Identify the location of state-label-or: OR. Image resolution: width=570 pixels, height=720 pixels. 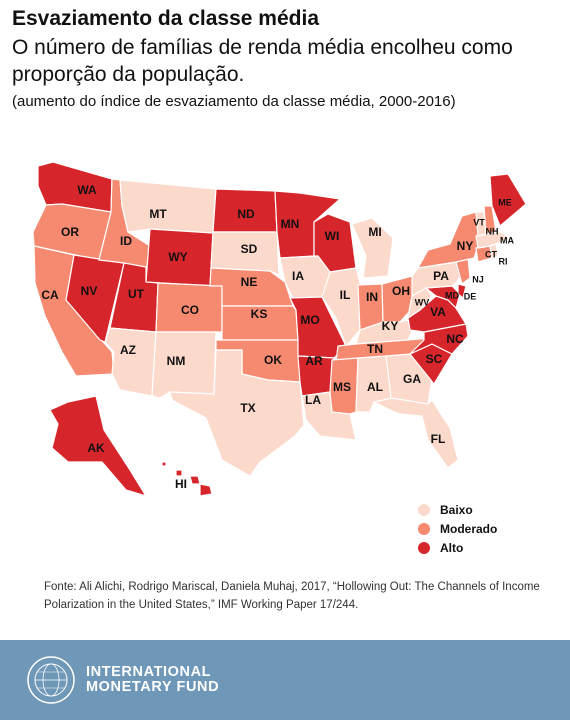
(70, 232).